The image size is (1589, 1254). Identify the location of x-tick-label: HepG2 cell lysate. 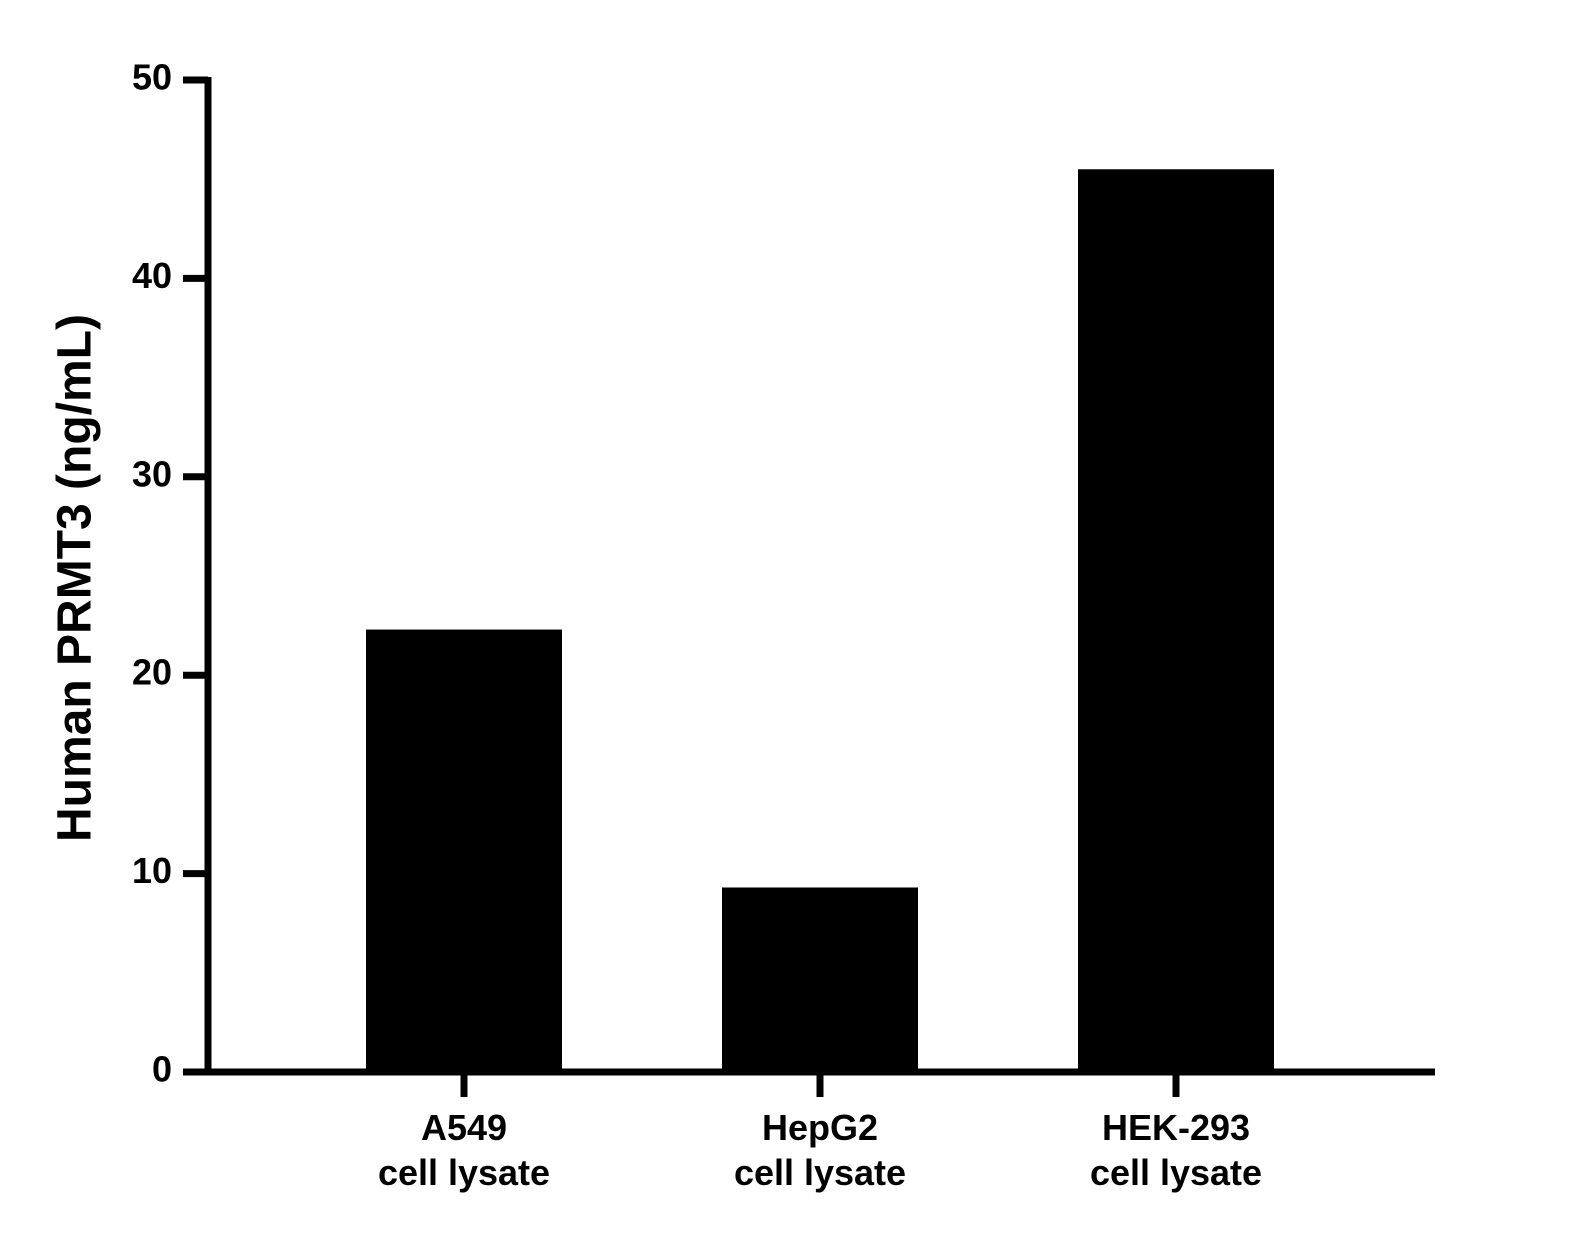
(820, 1150).